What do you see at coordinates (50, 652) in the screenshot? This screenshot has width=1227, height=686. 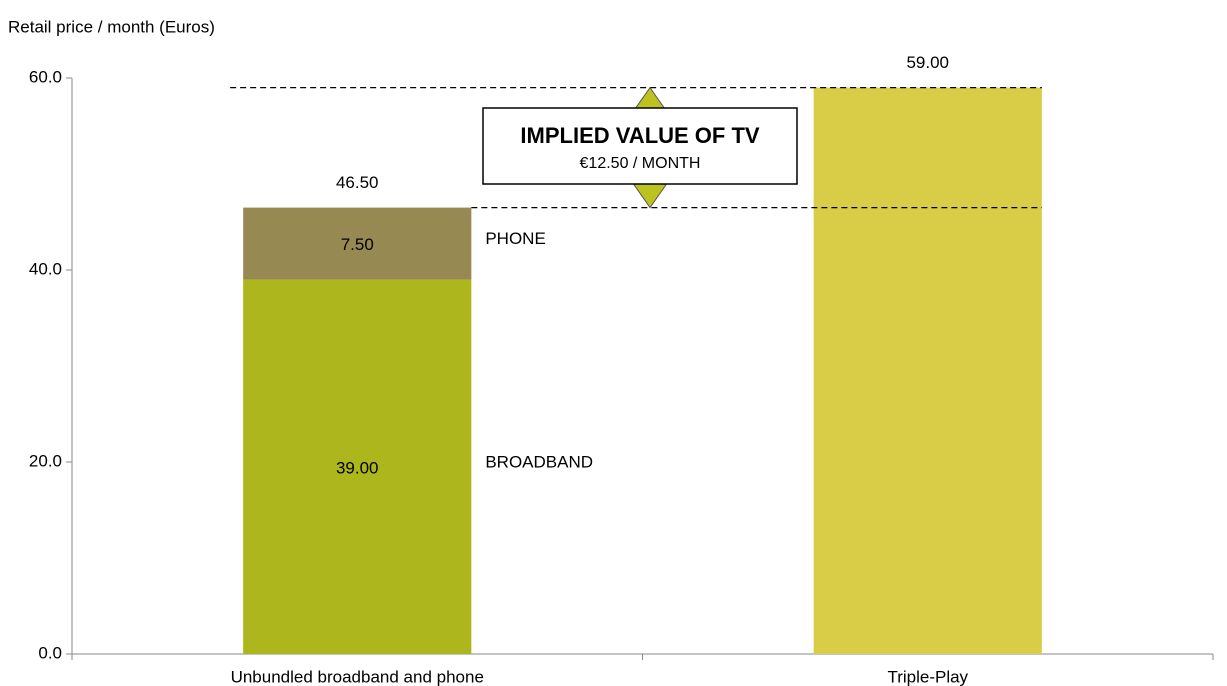 I see `y-tick-label: 0.0` at bounding box center [50, 652].